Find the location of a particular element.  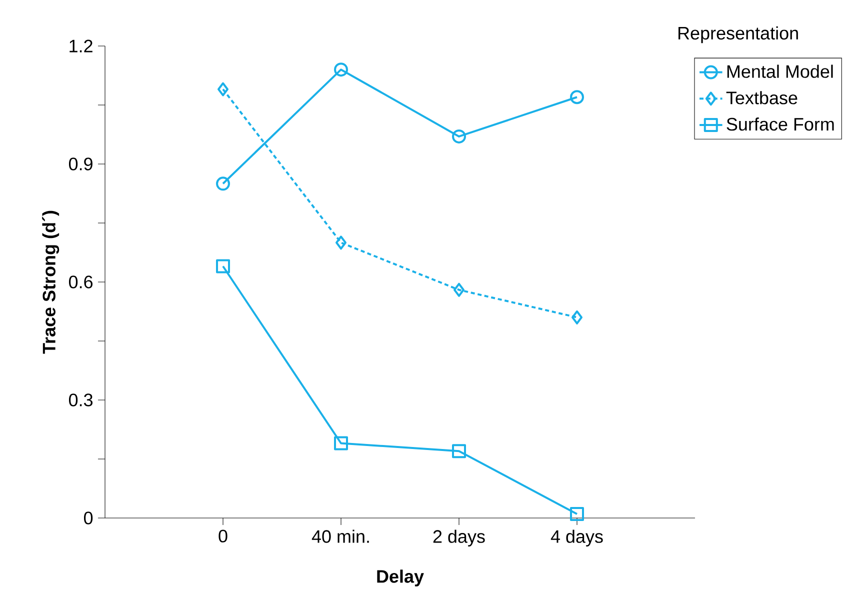

y-tick-label: 0.9 is located at coordinates (80, 164).